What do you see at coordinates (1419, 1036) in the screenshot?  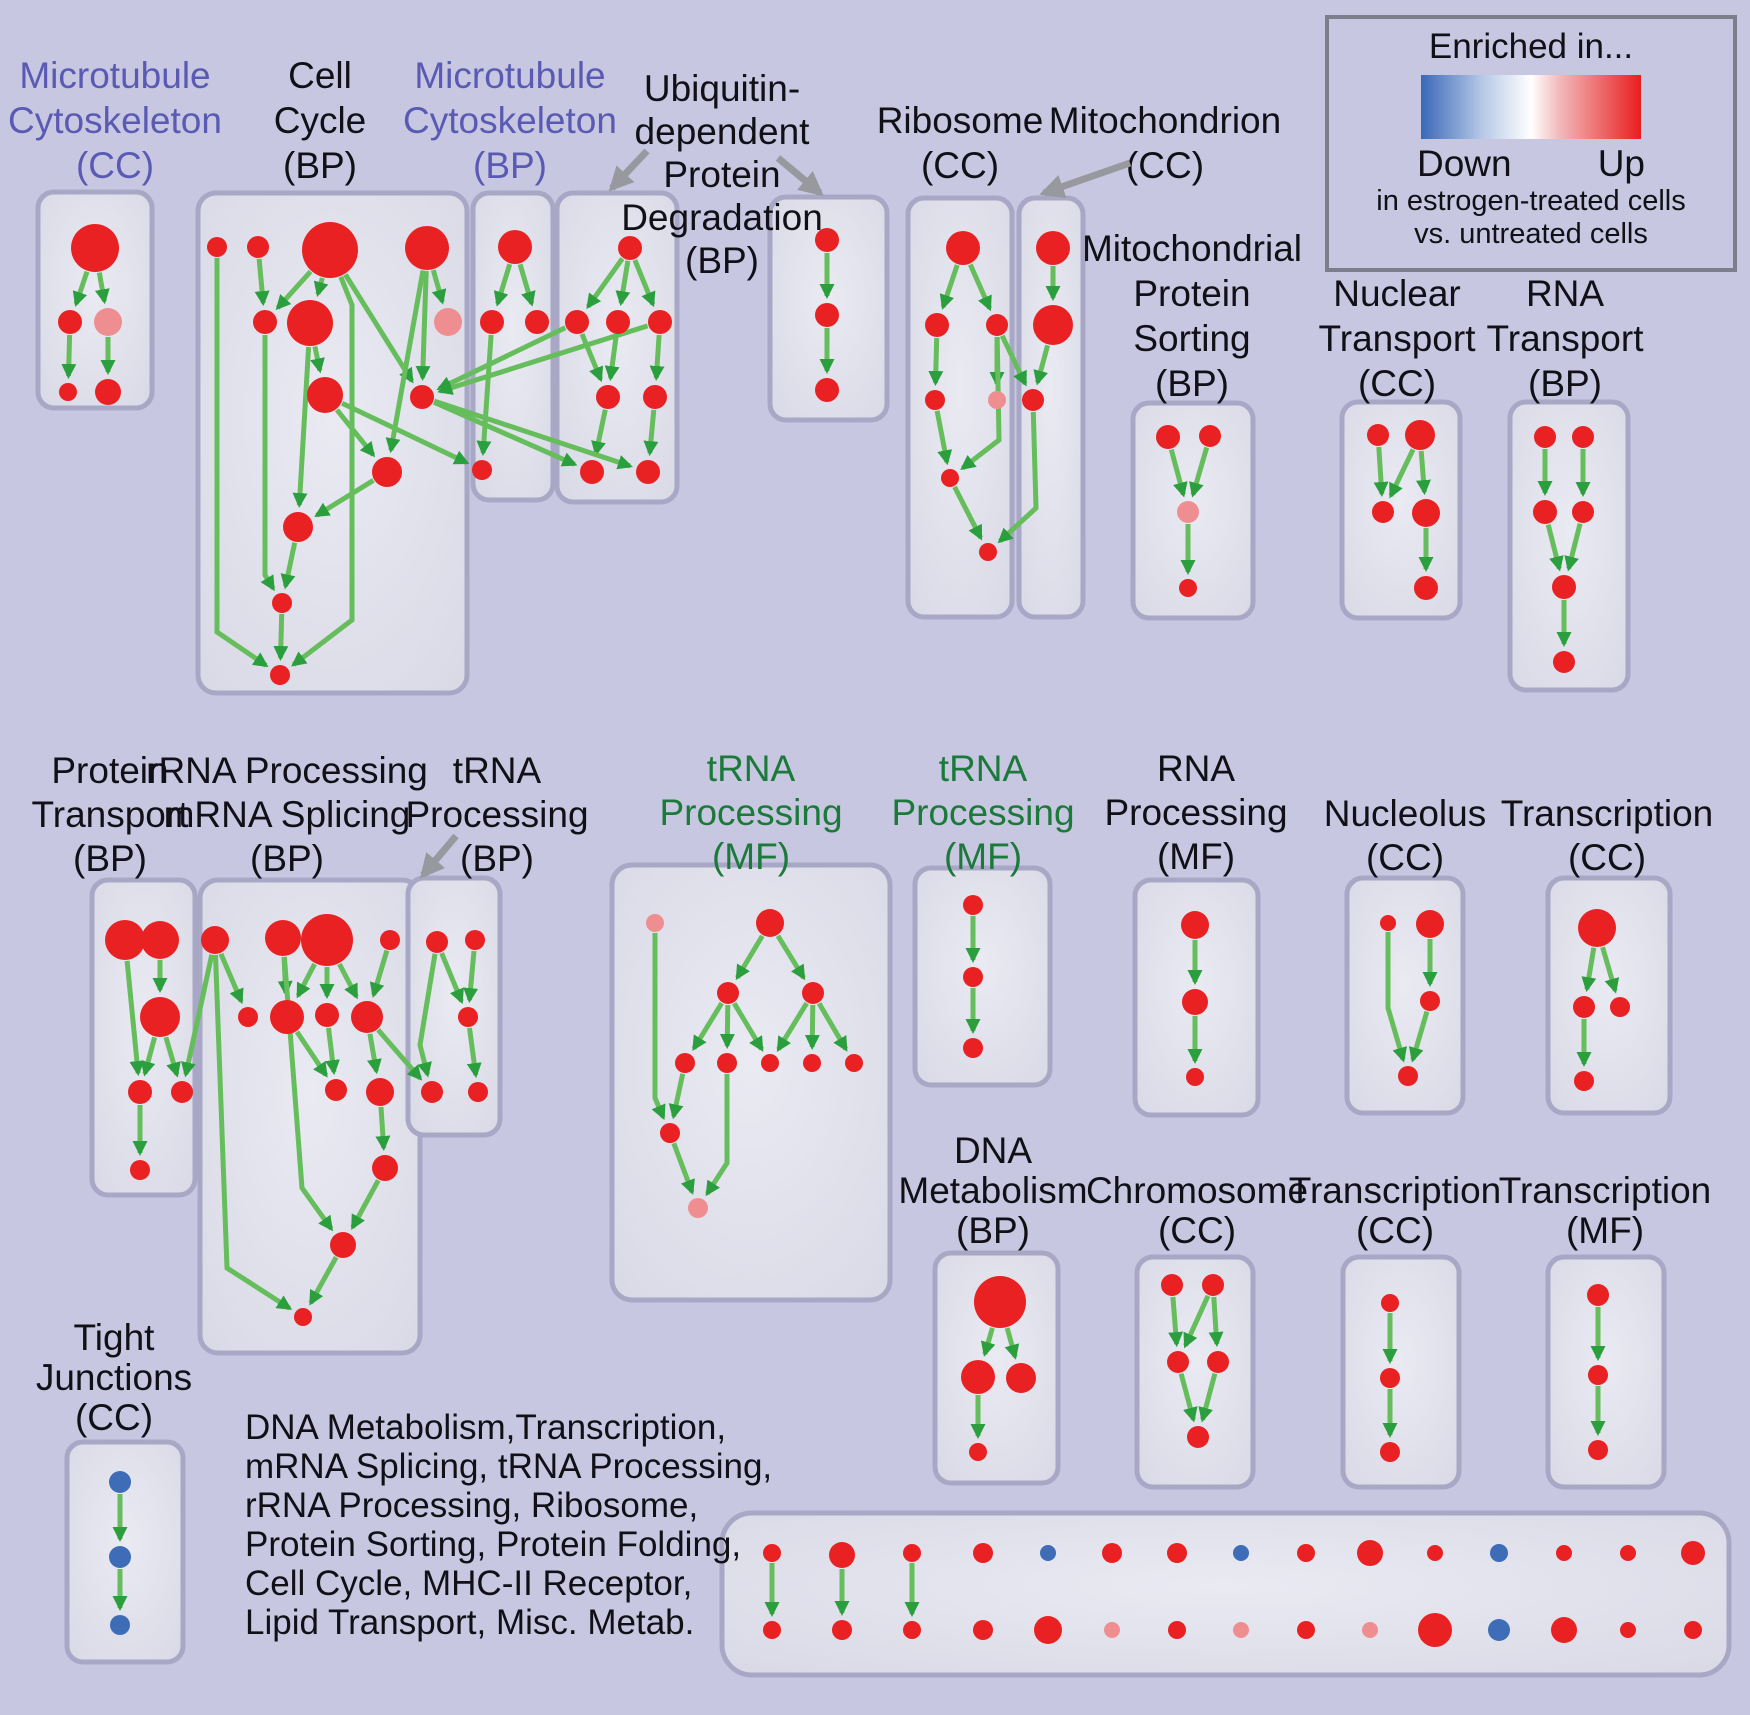 I see `edge-nucleolus` at bounding box center [1419, 1036].